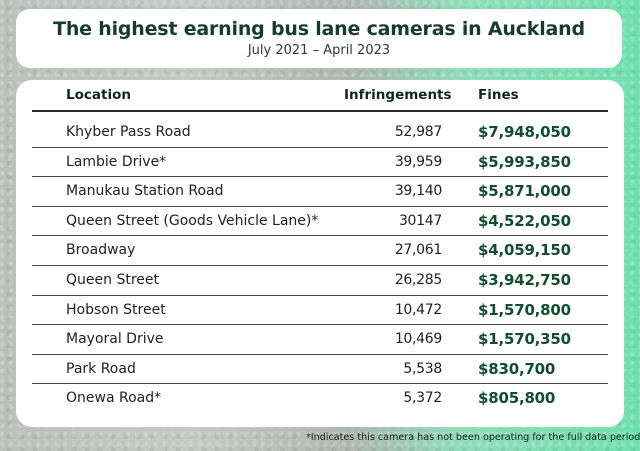 The height and width of the screenshot is (451, 640). Describe the element at coordinates (114, 398) in the screenshot. I see `location-cell: Onewa Road*` at that location.